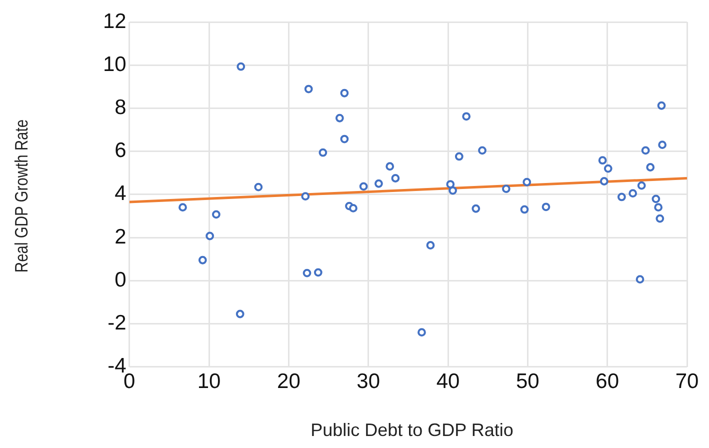 The width and height of the screenshot is (709, 448). Describe the element at coordinates (368, 382) in the screenshot. I see `x-tick-label: 30` at that location.